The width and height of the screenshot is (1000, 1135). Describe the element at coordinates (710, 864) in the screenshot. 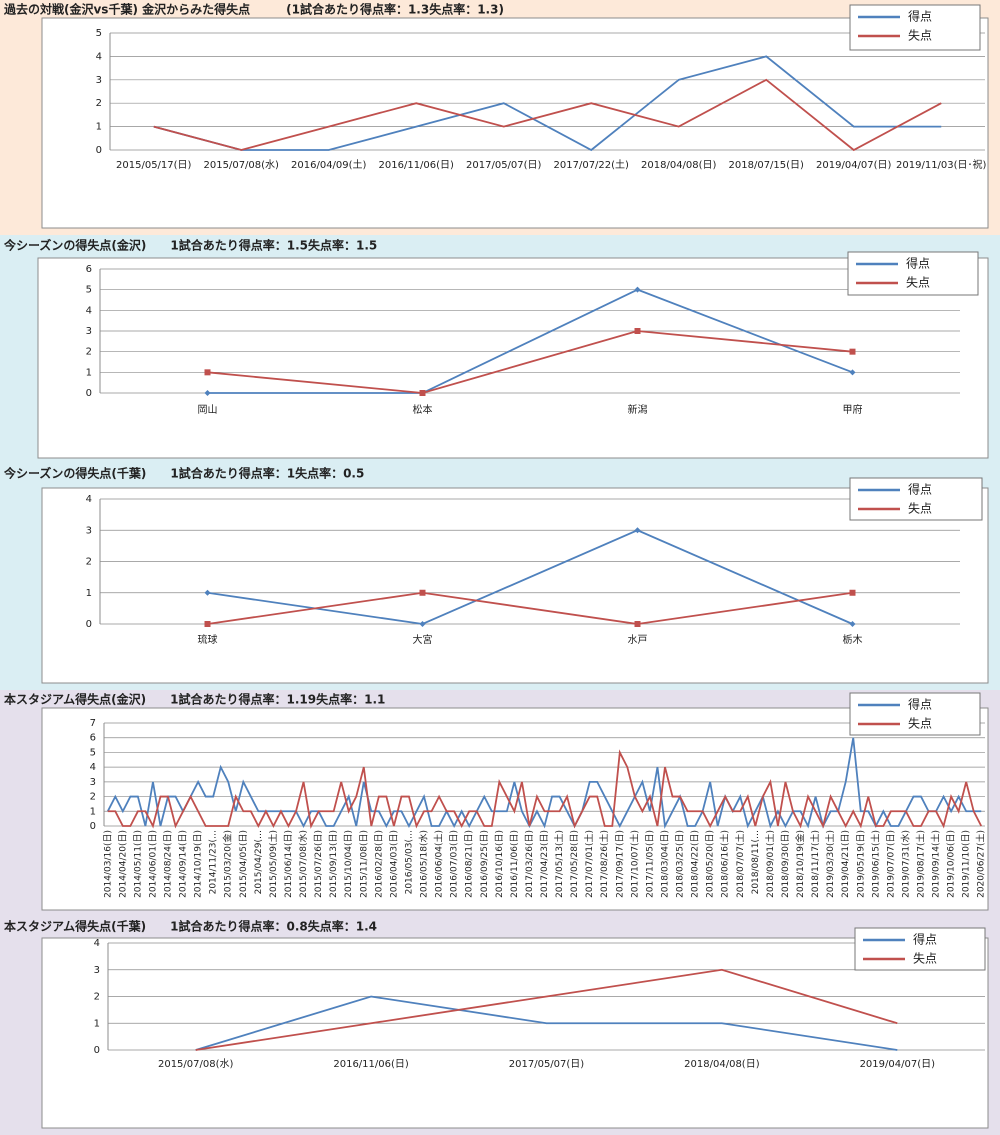

I see `x-tick-label: 2018/05/20(日)` at that location.